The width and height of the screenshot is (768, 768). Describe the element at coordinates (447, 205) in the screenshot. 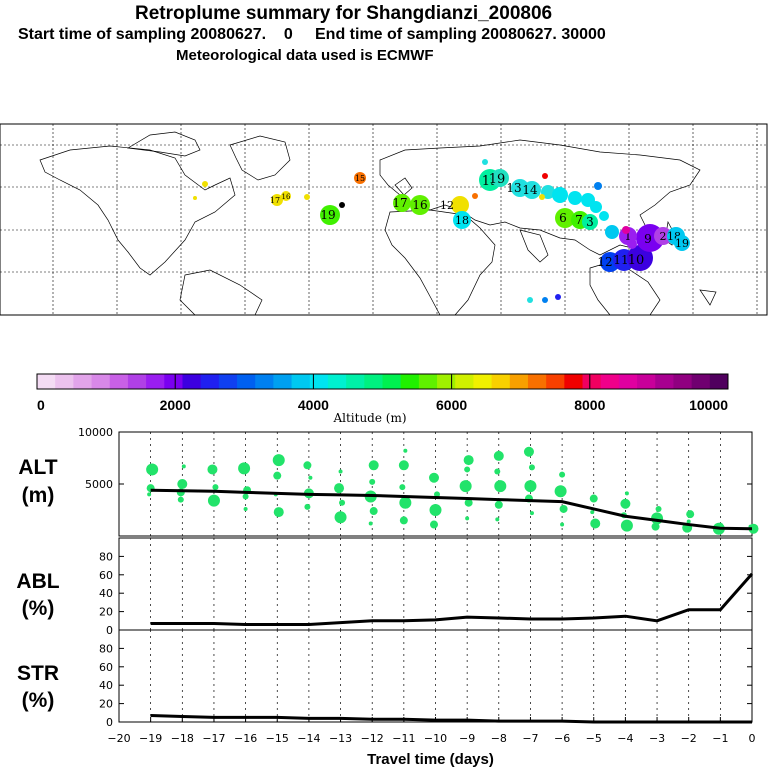

I see `map-marker-label: 12` at that location.